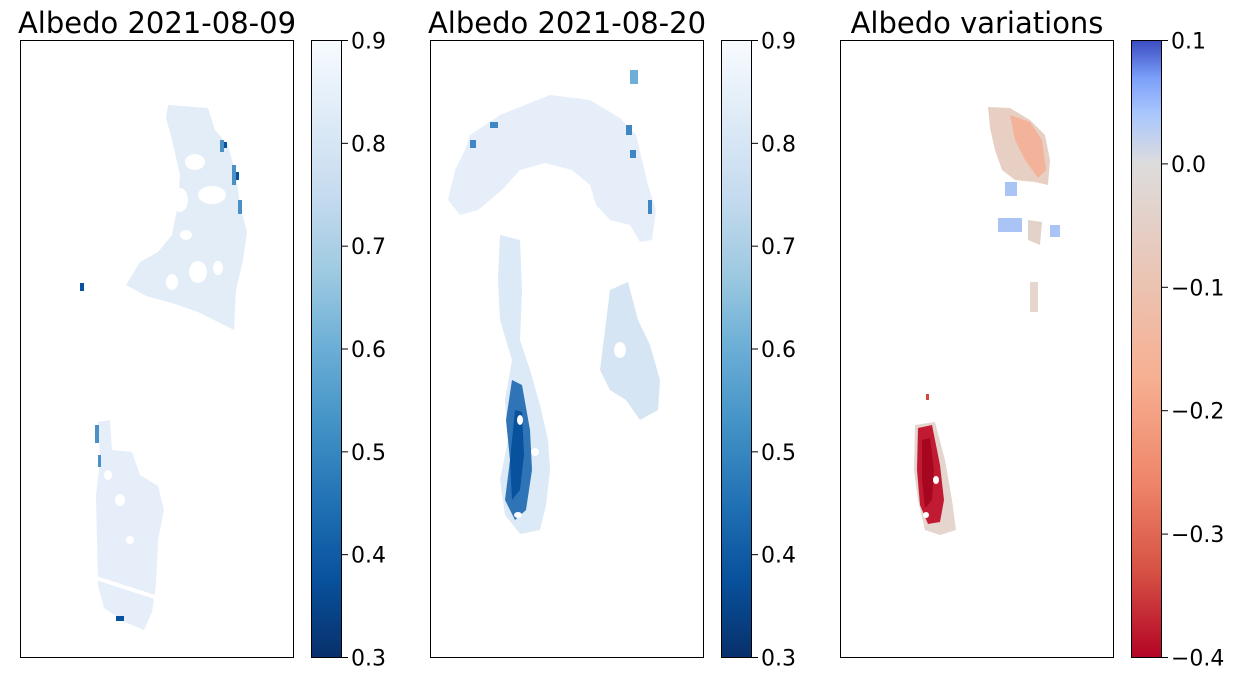 This screenshot has width=1238, height=681. What do you see at coordinates (1197, 659) in the screenshot?
I see `colorbar-tick-label: −0.4` at bounding box center [1197, 659].